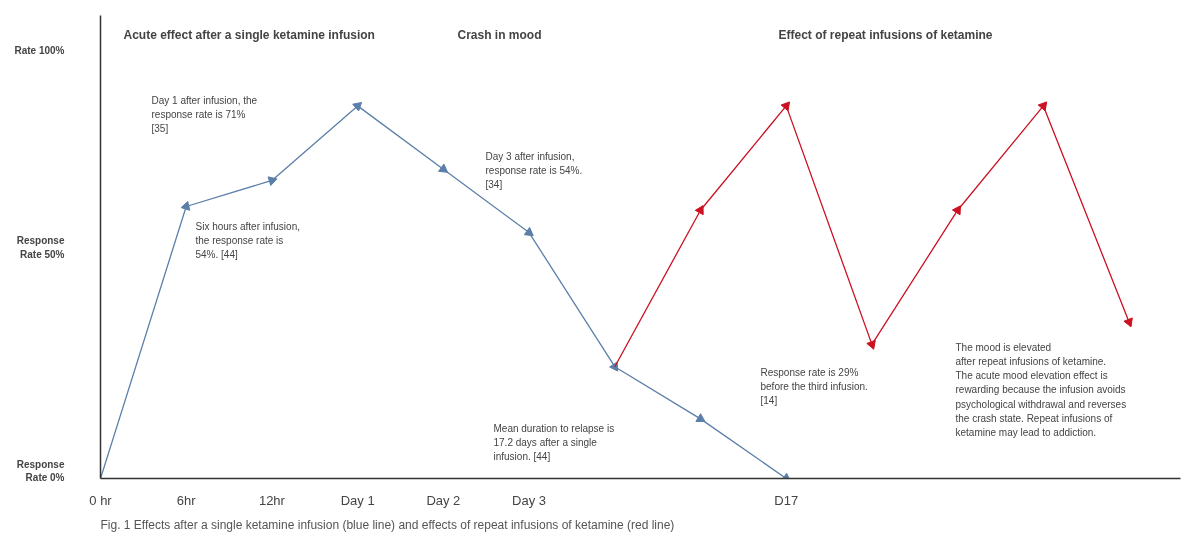  Describe the element at coordinates (534, 170) in the screenshot. I see `annotation: Day 3 after infusion, response rate is 54%. [34]` at that location.